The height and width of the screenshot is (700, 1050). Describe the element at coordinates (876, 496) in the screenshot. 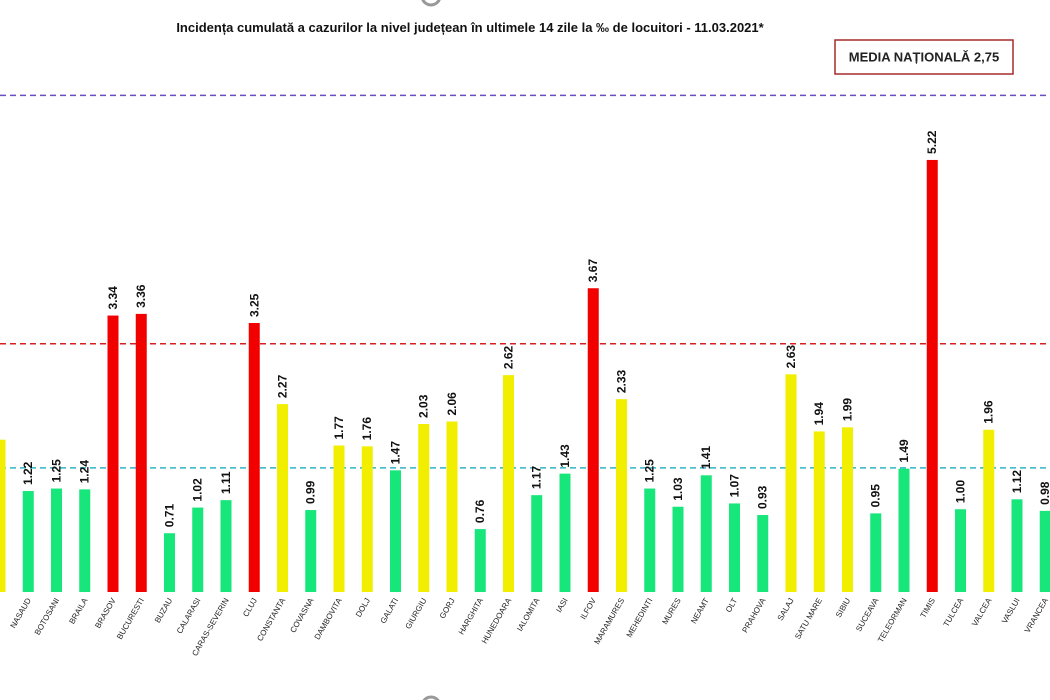

I see `value-label: 0.95` at that location.